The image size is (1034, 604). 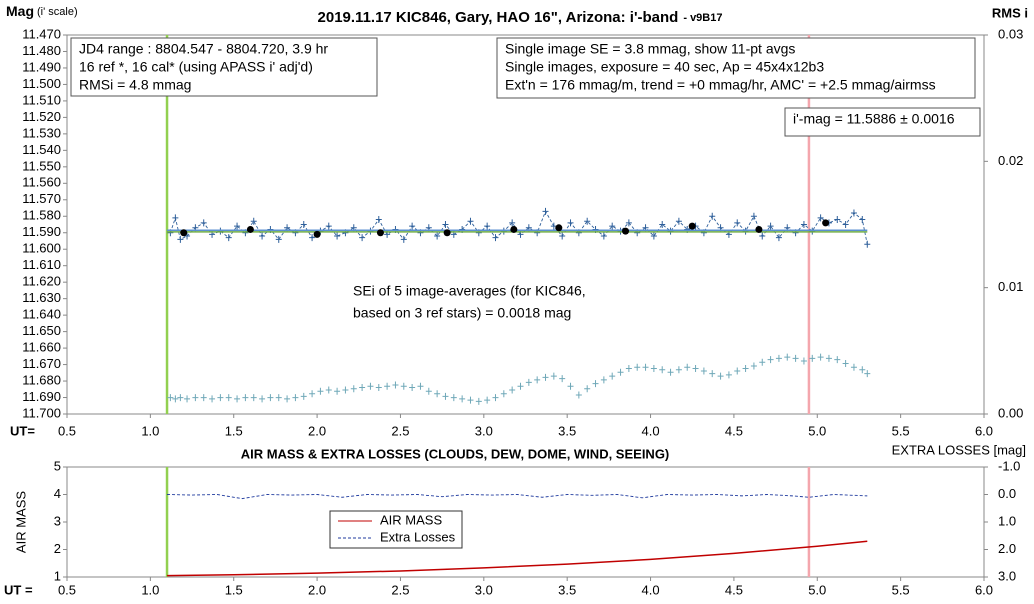 What do you see at coordinates (41, 215) in the screenshot?
I see `y-tick-label: 11.580` at bounding box center [41, 215].